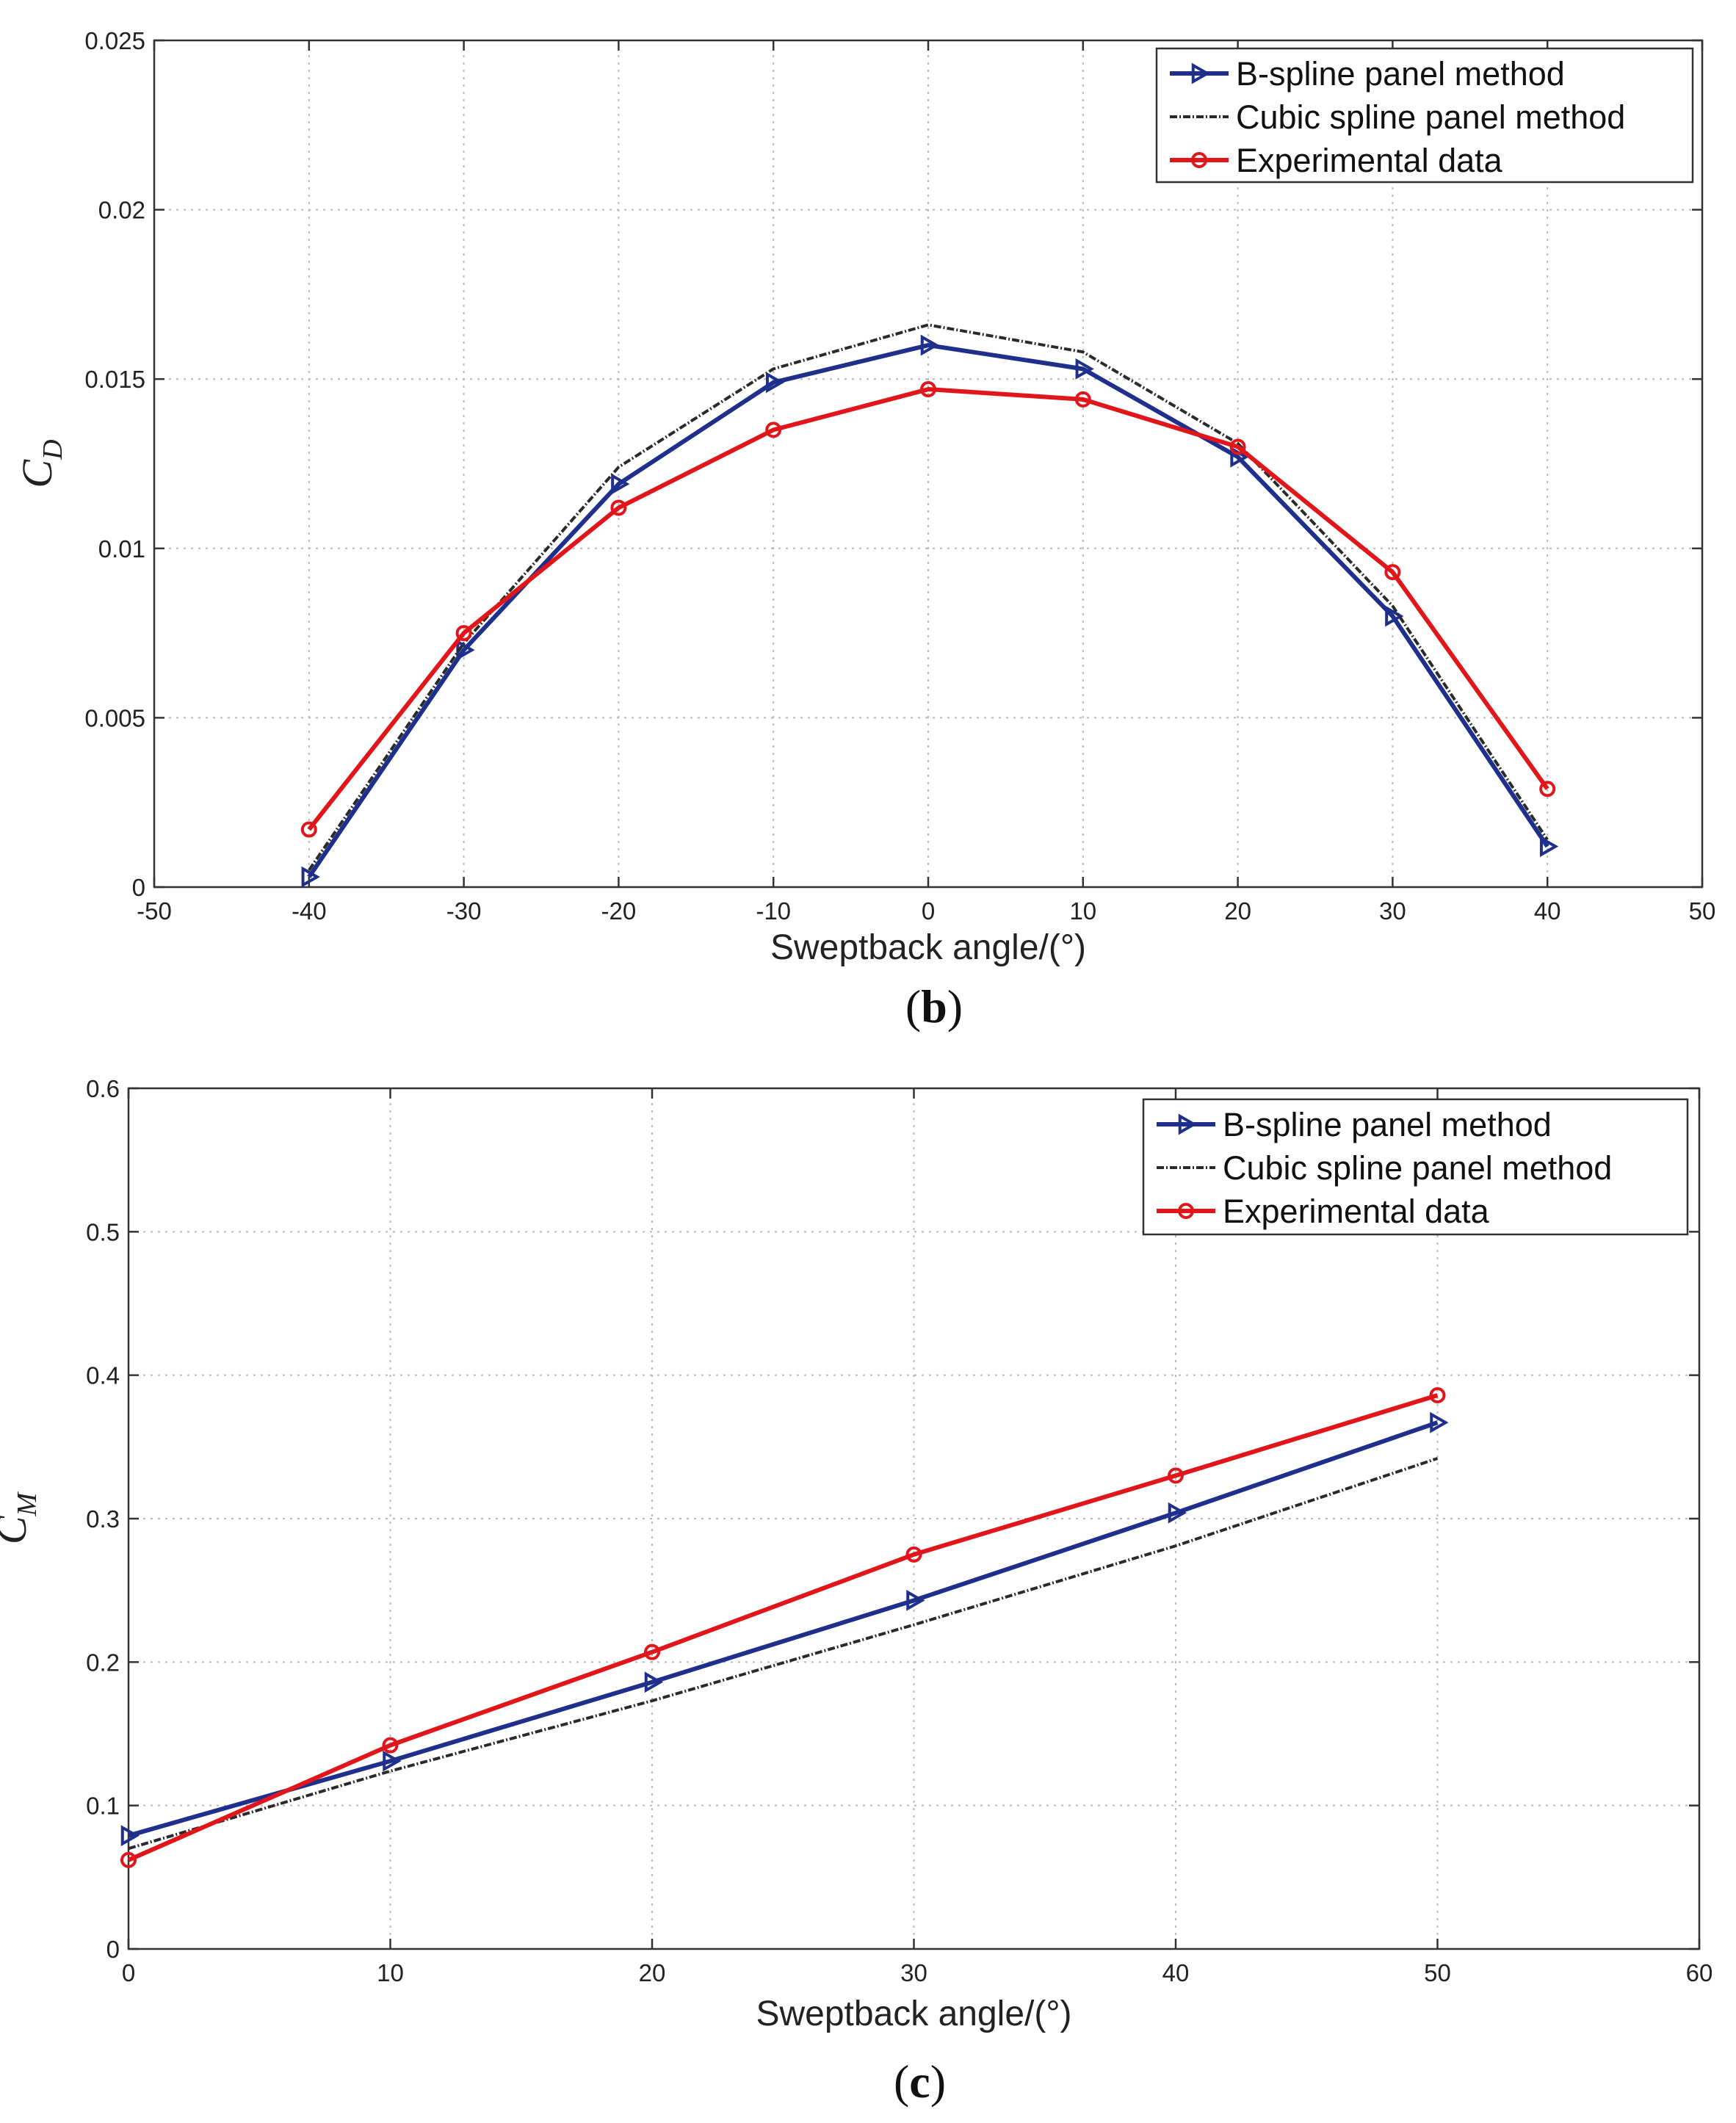 The image size is (1736, 2123). I want to click on series-cubic, so click(783, 1654).